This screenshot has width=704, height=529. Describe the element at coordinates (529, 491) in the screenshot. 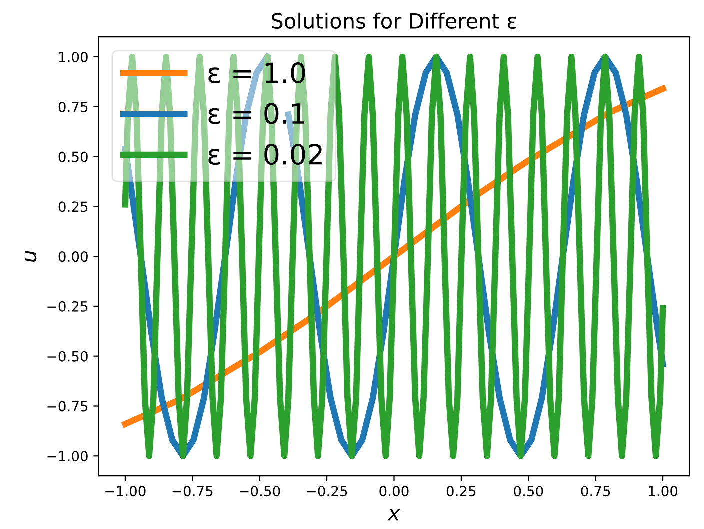

I see `x-tick-label: 0.50` at that location.